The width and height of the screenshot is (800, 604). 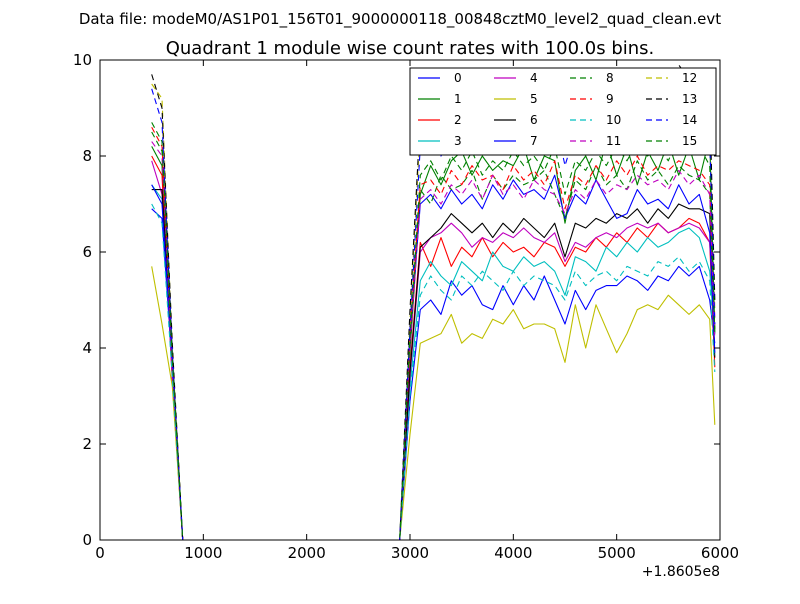 What do you see at coordinates (595, 120) in the screenshot?
I see `legend-item-10: 10` at bounding box center [595, 120].